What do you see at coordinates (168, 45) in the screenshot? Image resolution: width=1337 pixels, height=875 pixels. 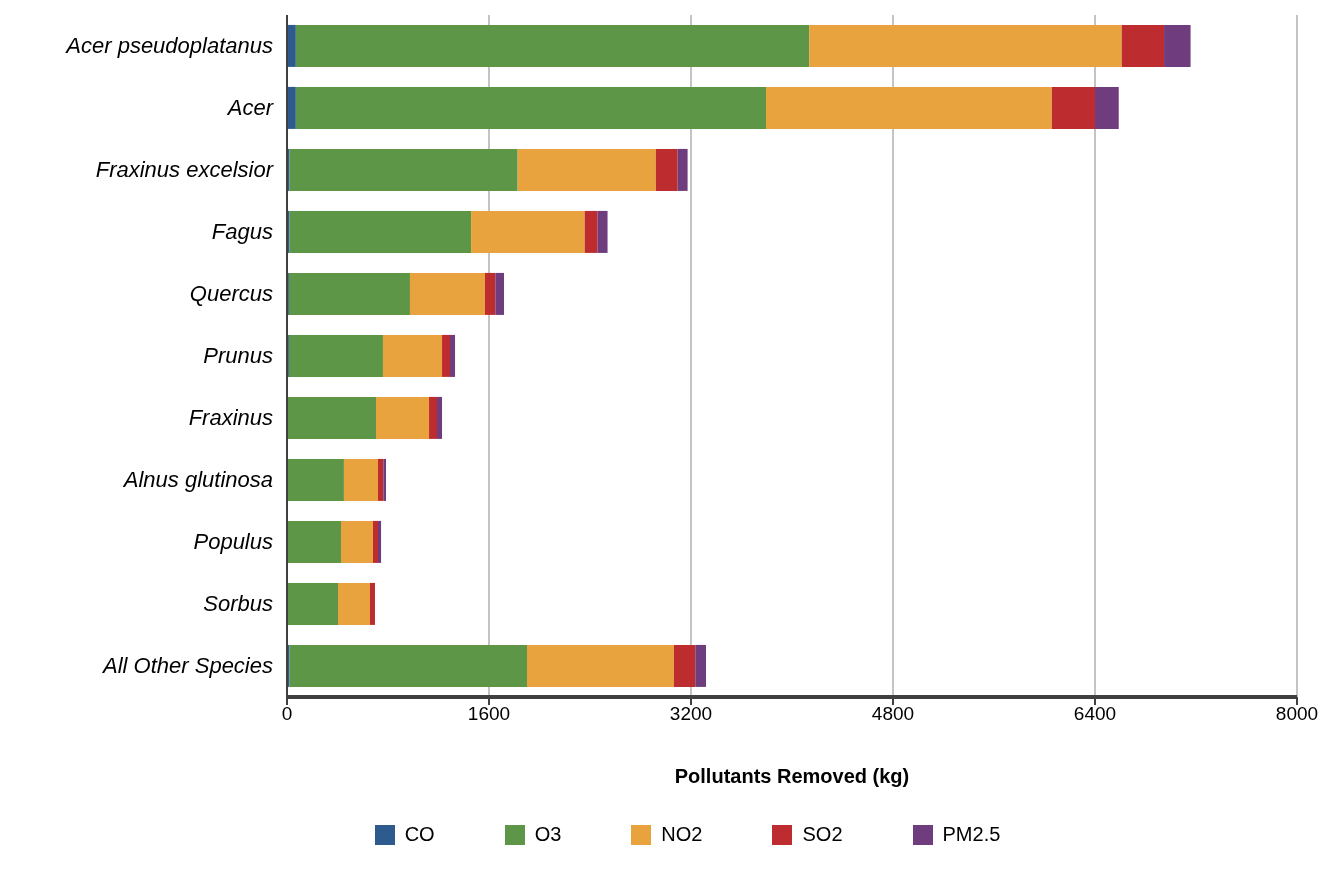 I see `y-tick-label: Acer pseudoplatanus` at bounding box center [168, 45].